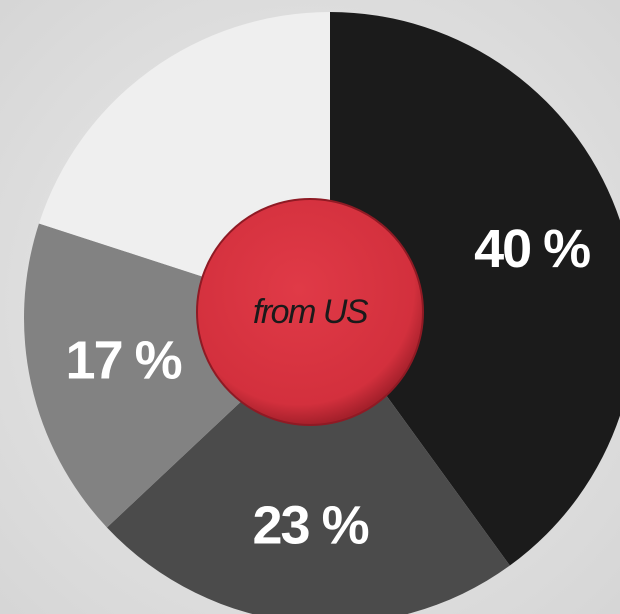 This screenshot has height=614, width=620. I want to click on value-label: 40 %, so click(532, 249).